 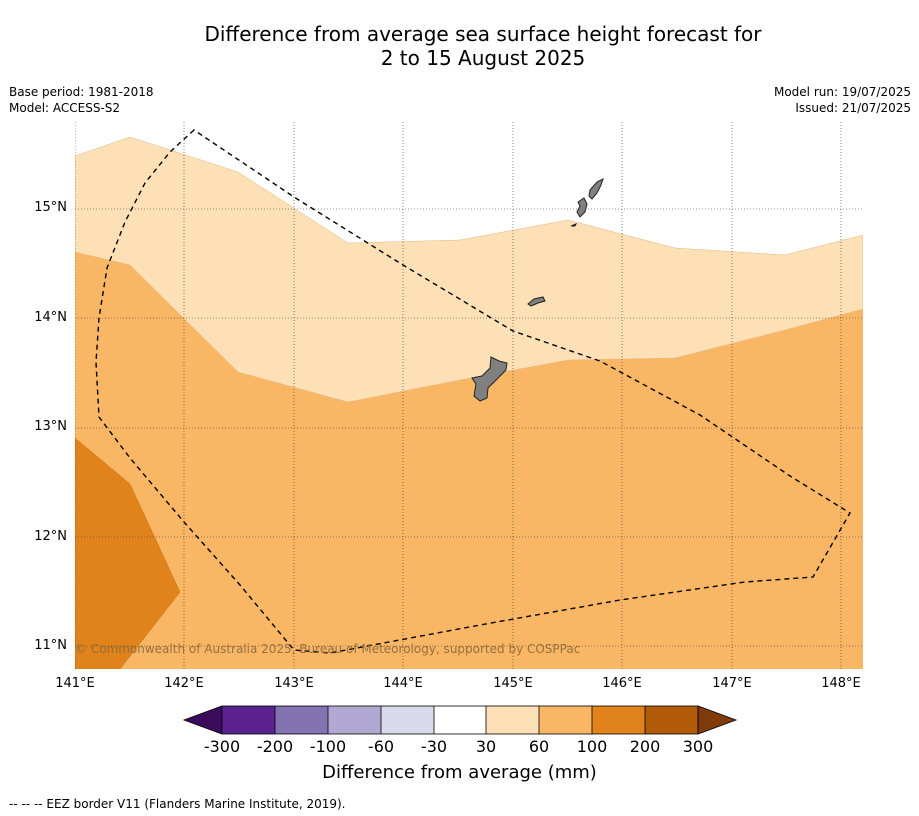 What do you see at coordinates (483, 58) in the screenshot?
I see `title-line-2: 2 to 15 August 2025` at bounding box center [483, 58].